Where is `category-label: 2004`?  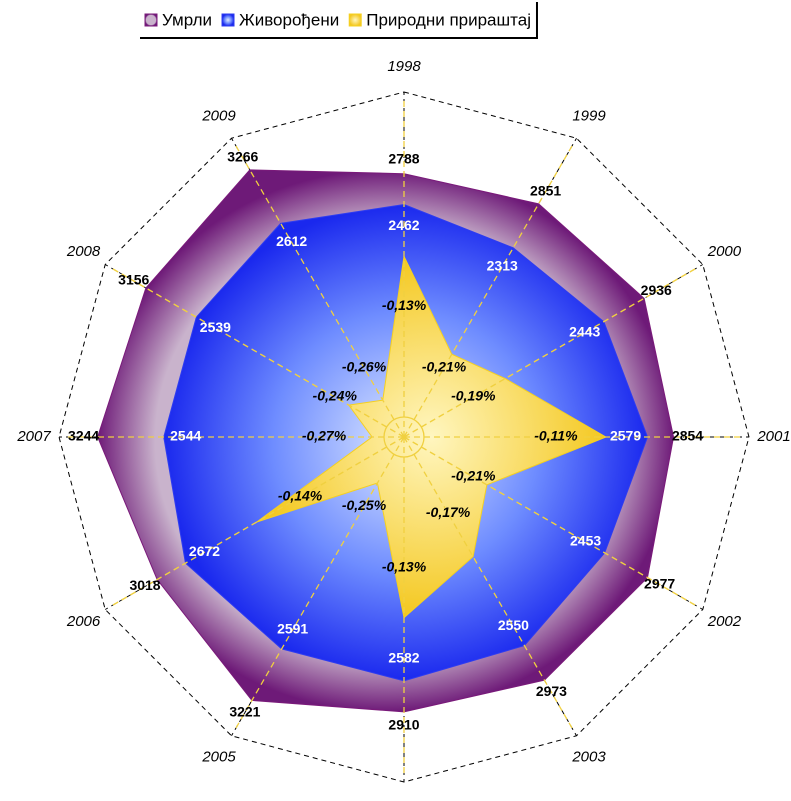
category-label: 2004 is located at coordinates (403, 799).